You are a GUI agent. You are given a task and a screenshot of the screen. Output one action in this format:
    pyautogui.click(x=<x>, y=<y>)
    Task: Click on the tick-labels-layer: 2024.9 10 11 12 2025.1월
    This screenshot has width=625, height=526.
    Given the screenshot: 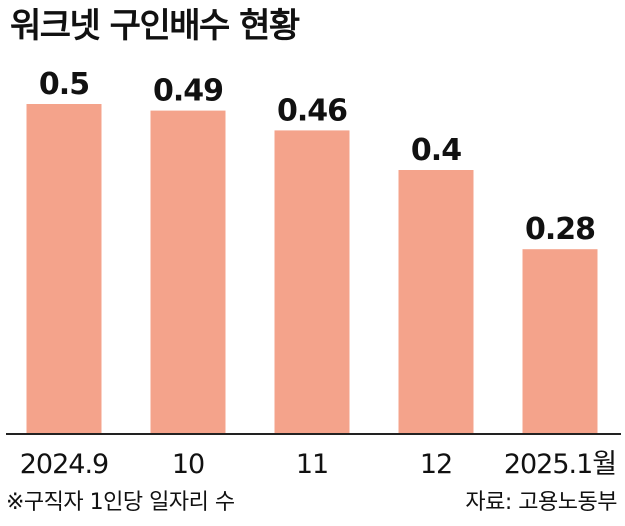 What is the action you would take?
    pyautogui.click(x=318, y=464)
    